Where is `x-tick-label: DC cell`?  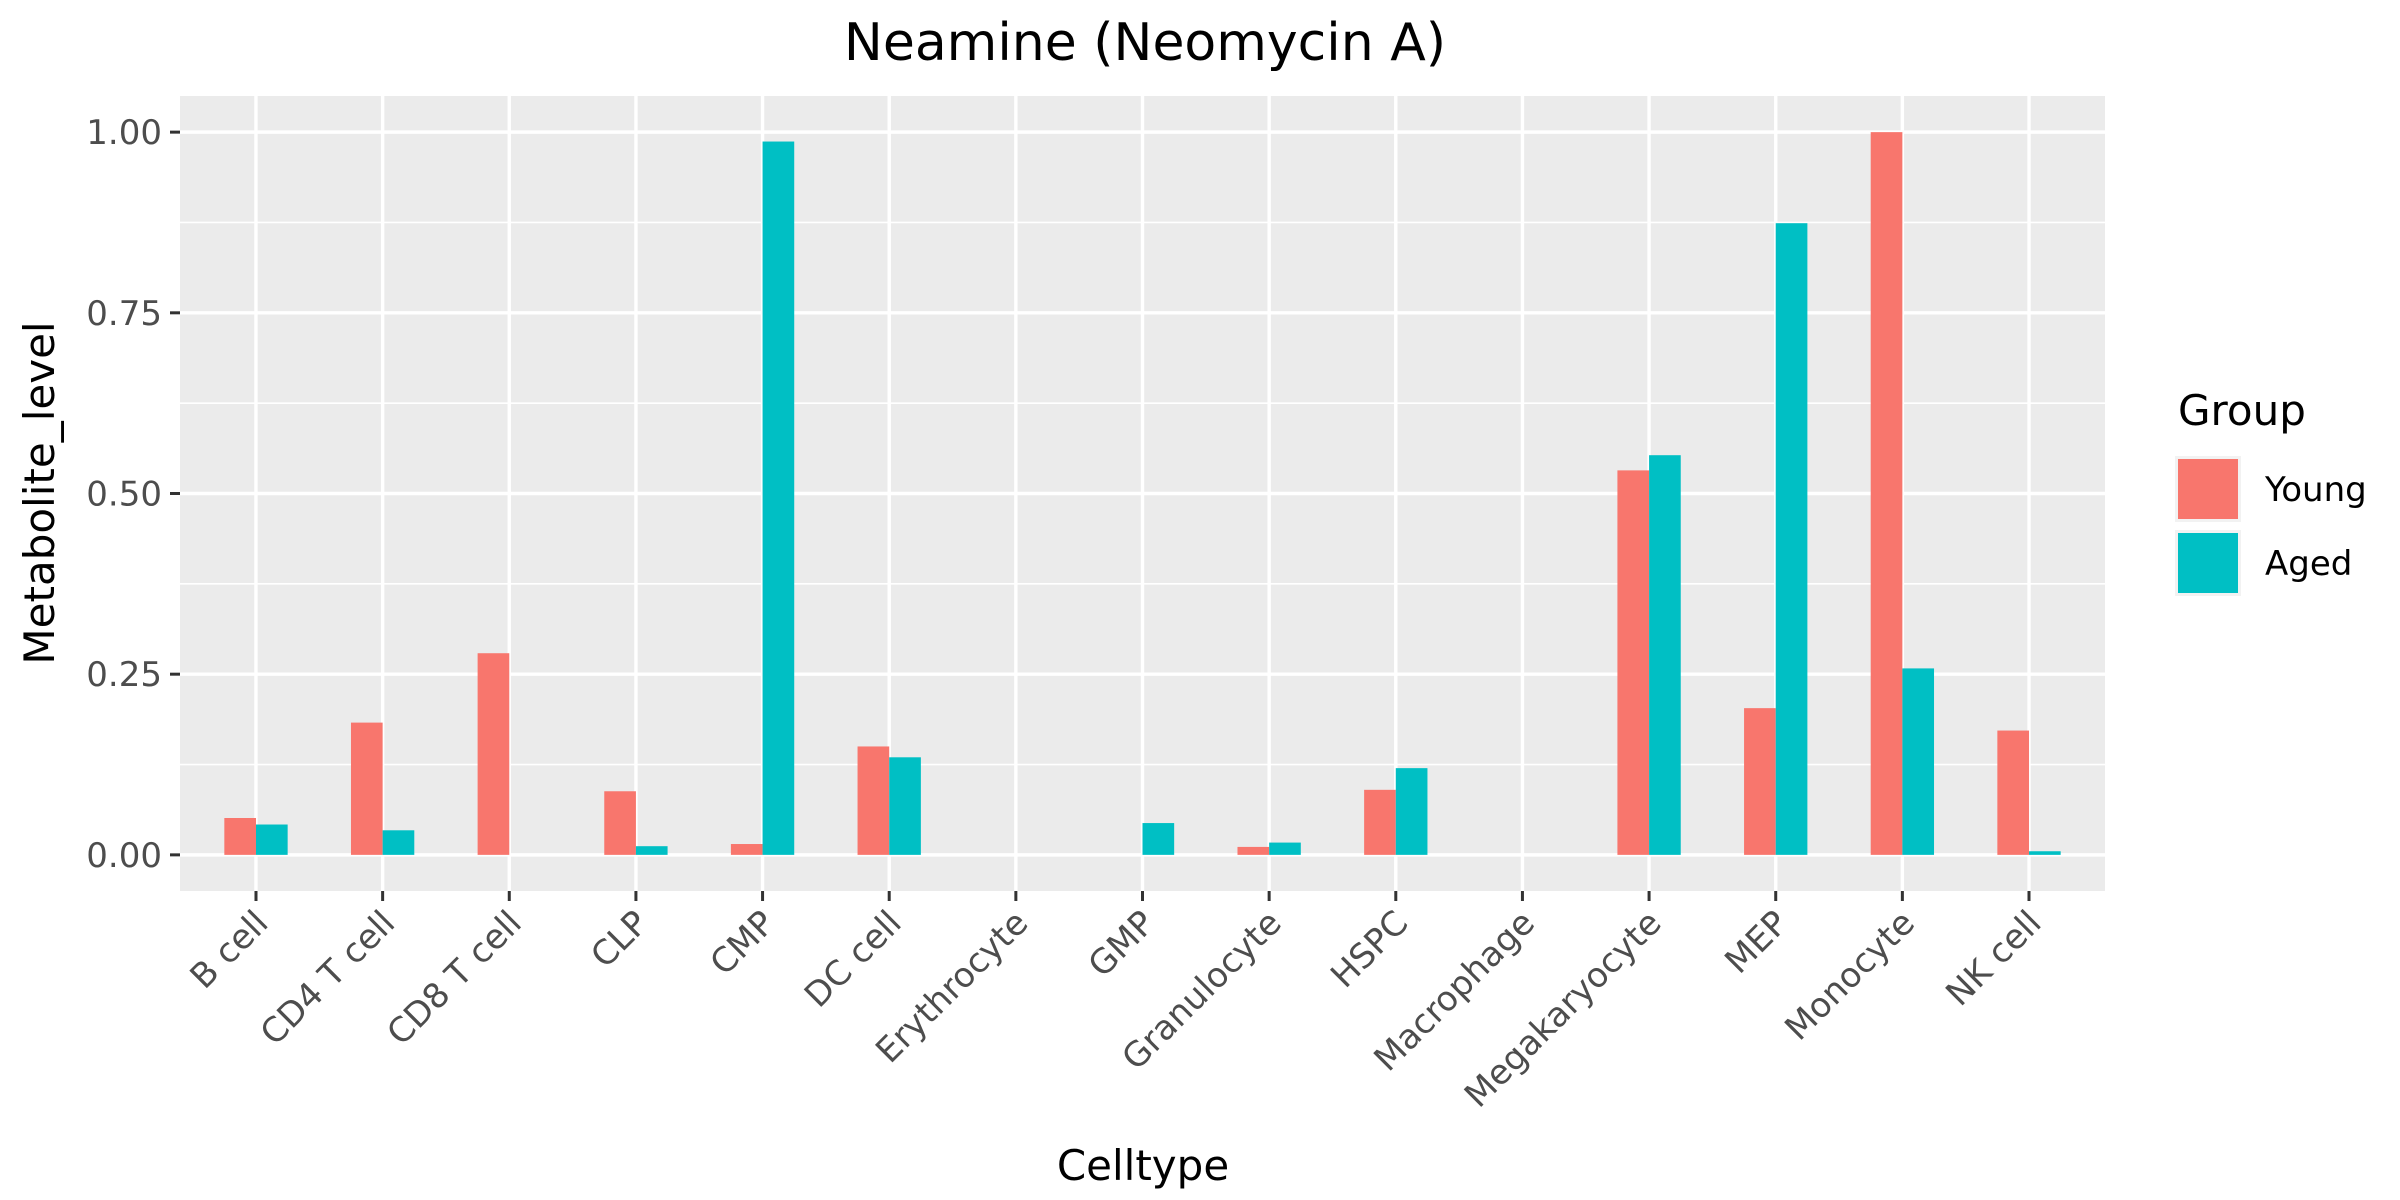 x-tick-label: DC cell is located at coordinates (853, 959).